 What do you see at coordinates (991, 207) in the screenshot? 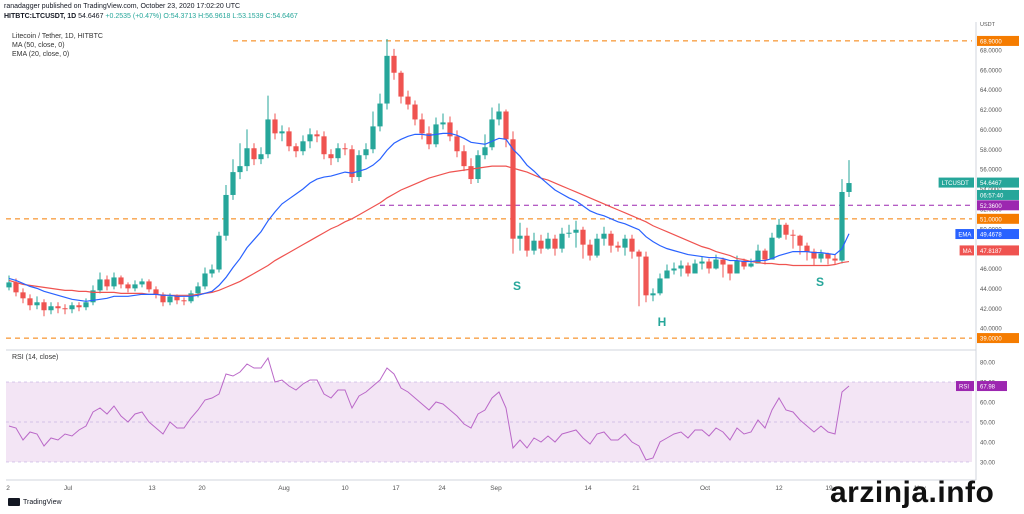
I see `axis-price-value: 52.3600` at bounding box center [991, 207].